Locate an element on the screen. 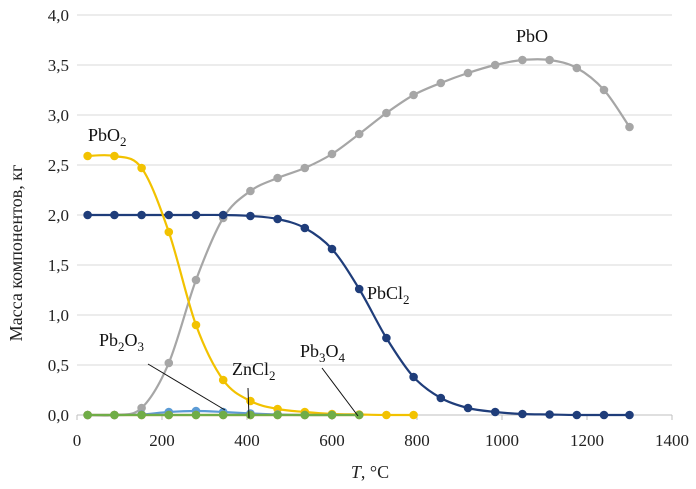 This screenshot has width=696, height=489. annotation-pbcl2: PbCl2 is located at coordinates (388, 295).